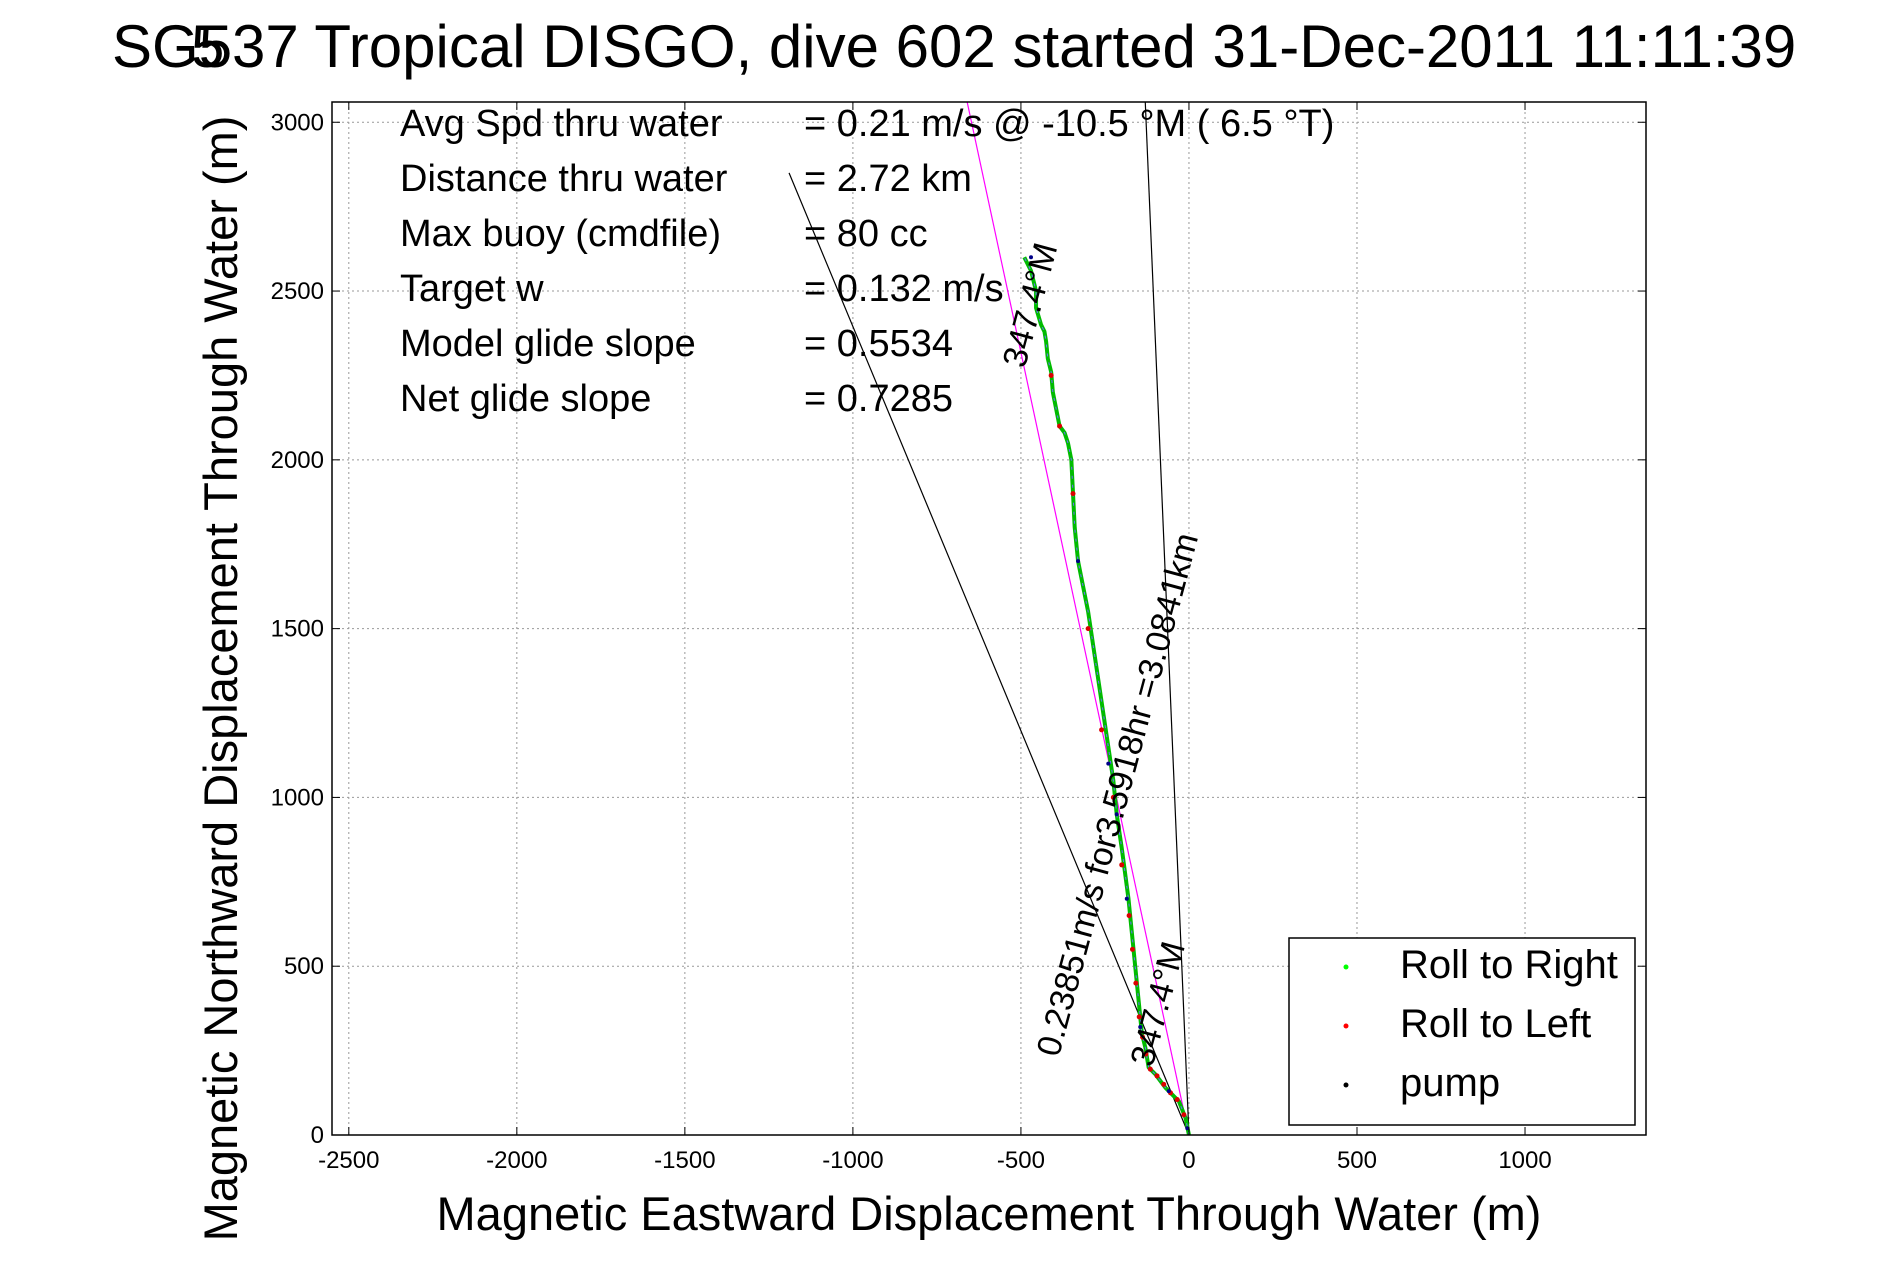 This screenshot has width=1891, height=1262. I want to click on x-tick-label: -2000, so click(516, 1160).